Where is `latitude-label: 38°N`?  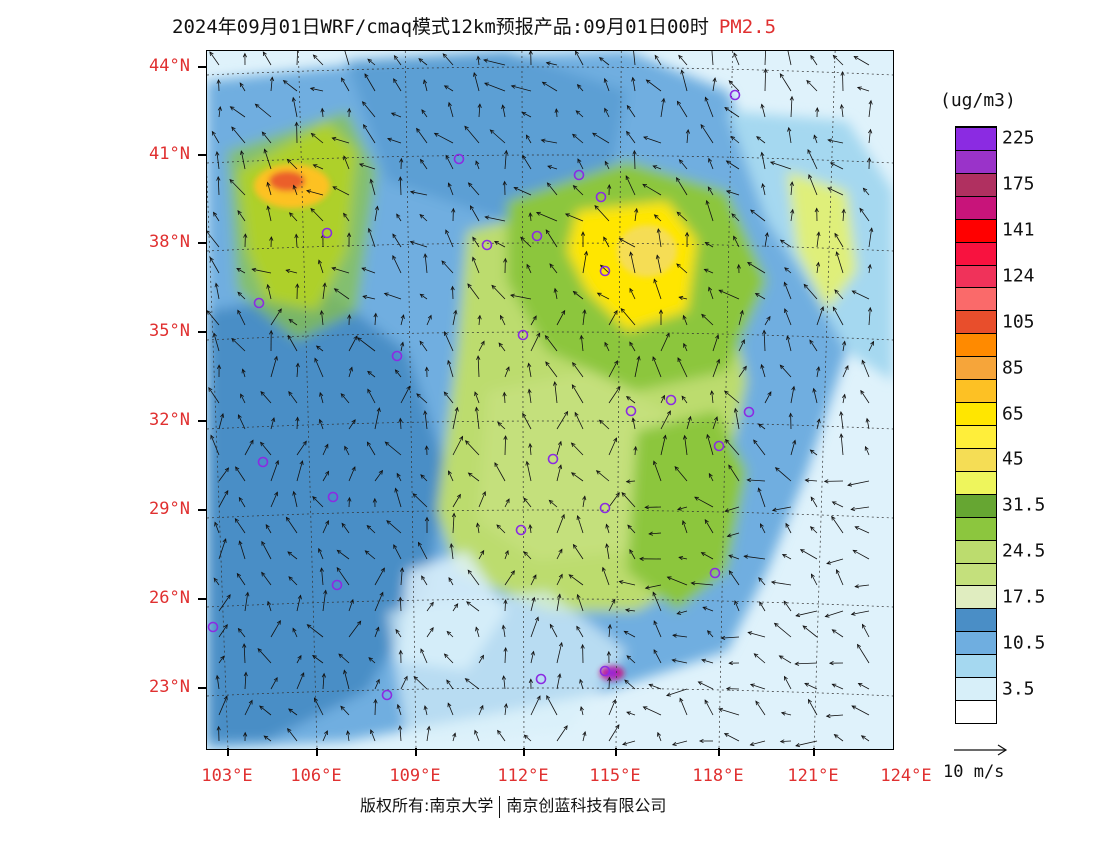 latitude-label: 38°N is located at coordinates (169, 242).